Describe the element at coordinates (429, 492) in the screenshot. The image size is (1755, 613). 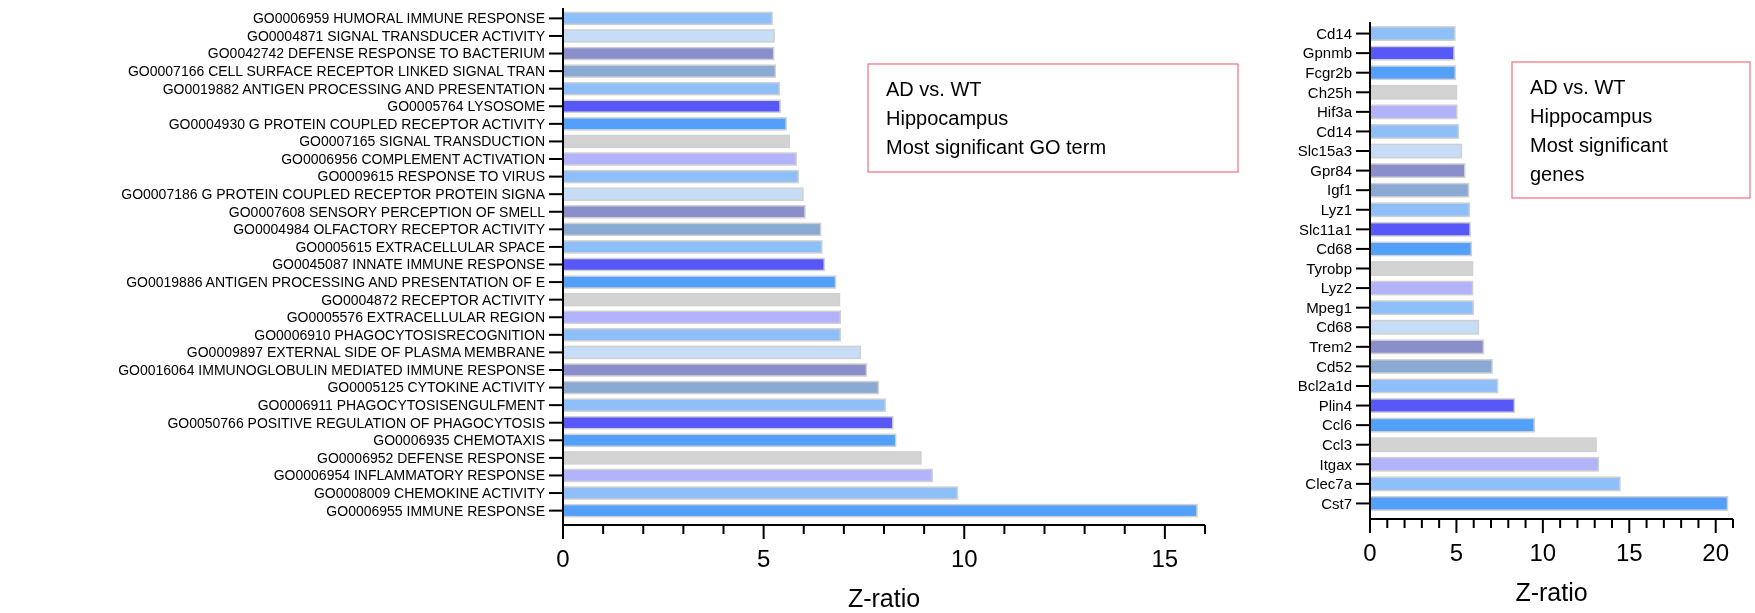
I see `y-tick-label: GO0008009 CHEMOKINE ACTIVITY` at that location.